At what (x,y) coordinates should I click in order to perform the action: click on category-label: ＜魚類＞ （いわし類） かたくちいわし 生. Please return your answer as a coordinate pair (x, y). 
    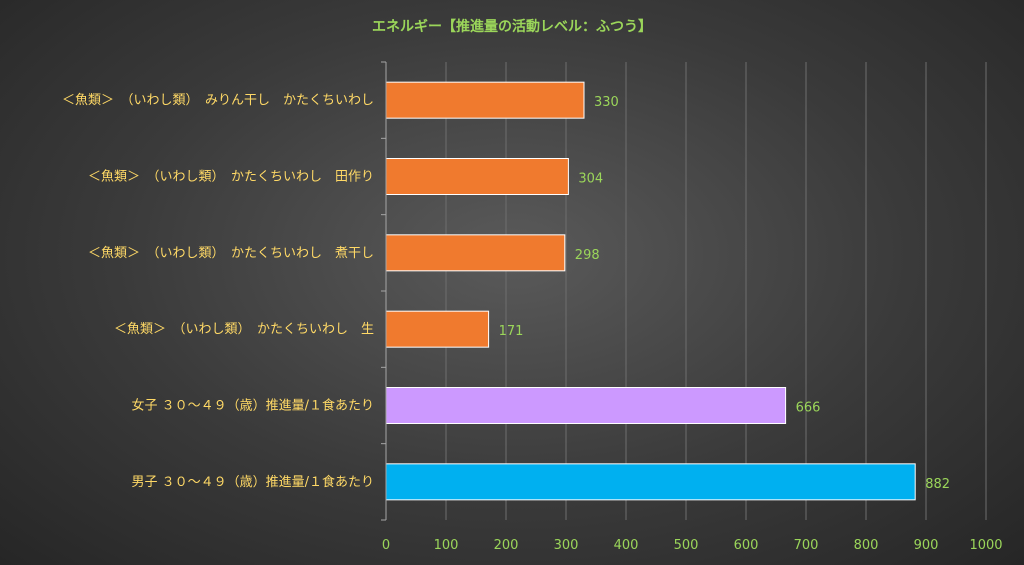
    Looking at the image, I should click on (244, 329).